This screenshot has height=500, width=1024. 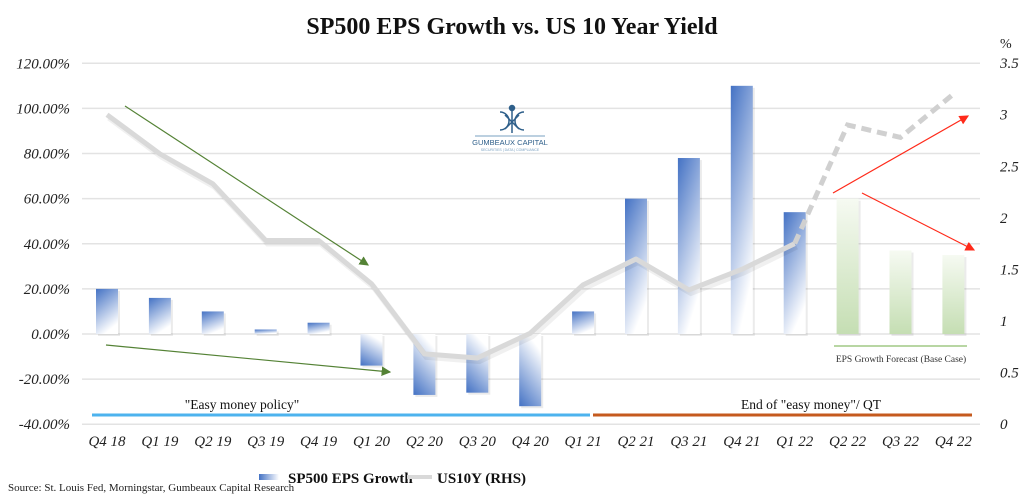 I want to click on left-axis-tick: -40.00%, so click(x=44, y=425).